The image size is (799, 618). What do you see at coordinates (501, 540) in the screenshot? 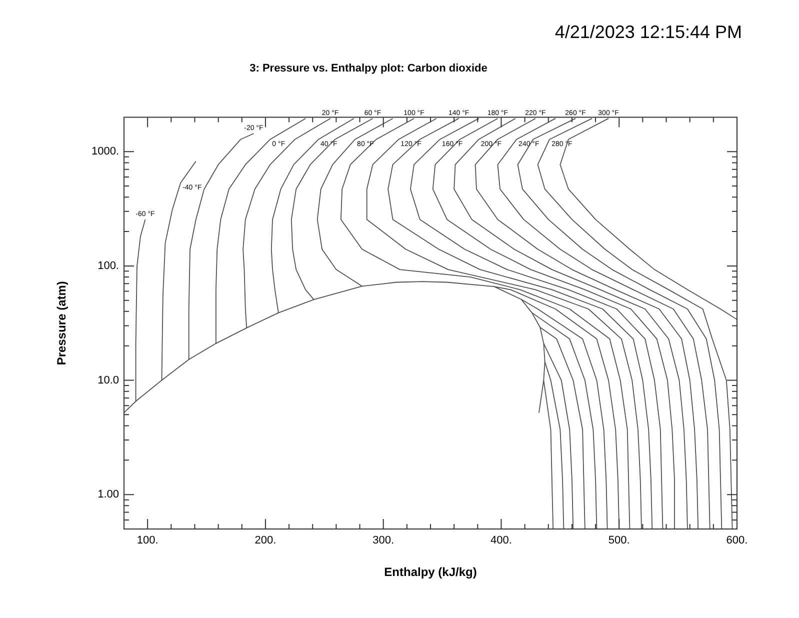
I see `x-tick-label: 400.` at bounding box center [501, 540].